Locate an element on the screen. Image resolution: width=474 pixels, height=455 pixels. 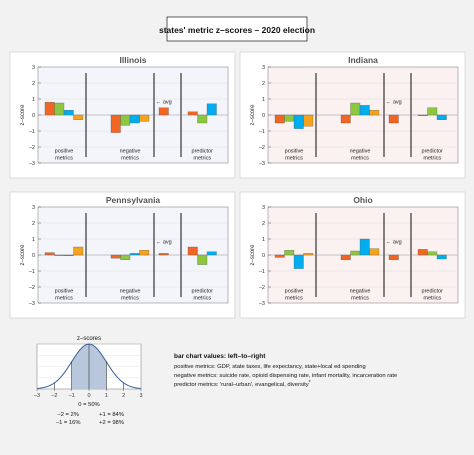
dist-note-right: +1 = 84% is located at coordinates (111, 415).